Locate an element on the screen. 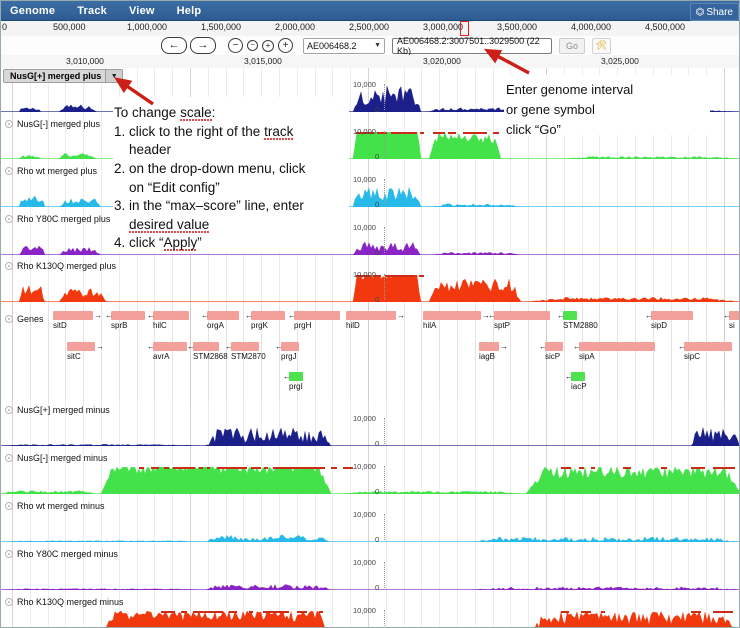 This screenshot has width=740, height=628. track-header: Rho Y80C merged minus is located at coordinates (61, 554).